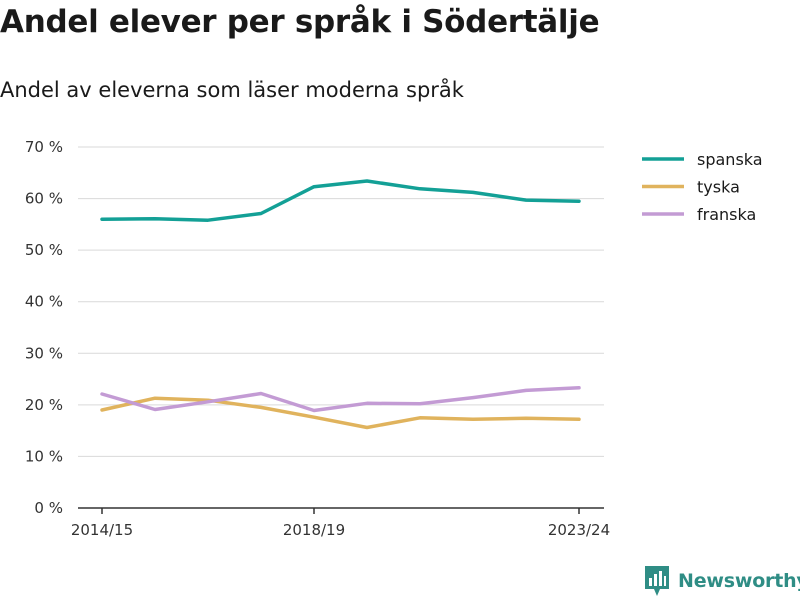 Image resolution: width=800 pixels, height=600 pixels. I want to click on series-line-spanska, so click(340, 200).